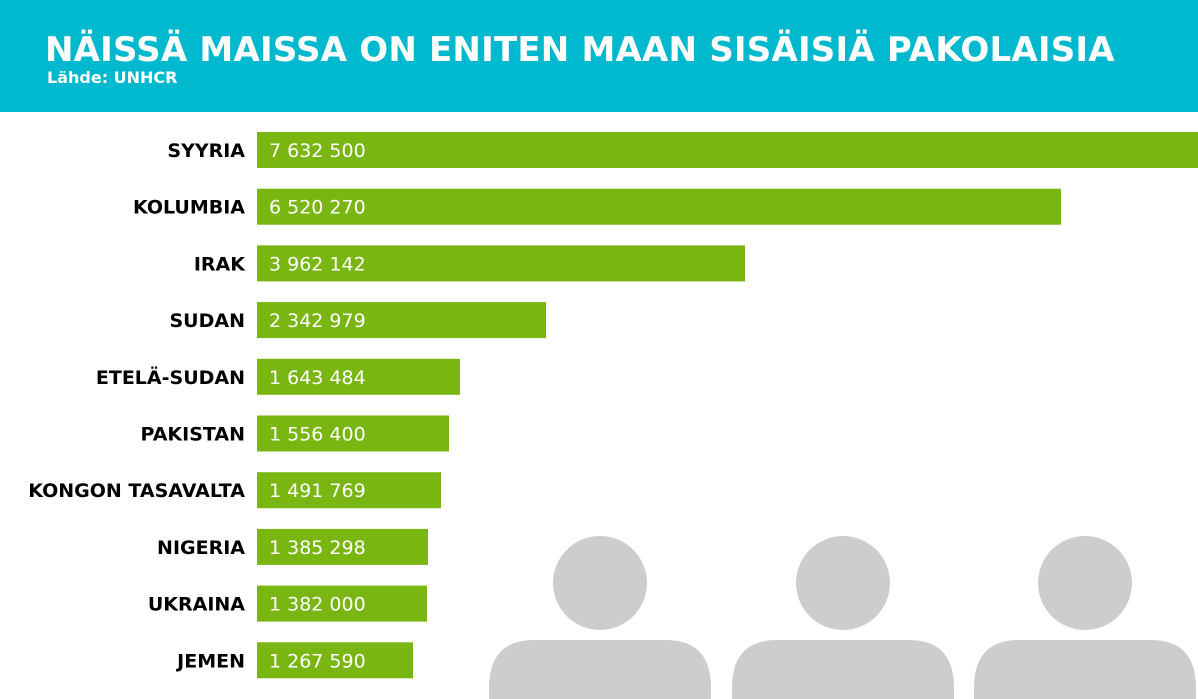  What do you see at coordinates (317, 378) in the screenshot?
I see `bar-value-label: 1 643 484` at bounding box center [317, 378].